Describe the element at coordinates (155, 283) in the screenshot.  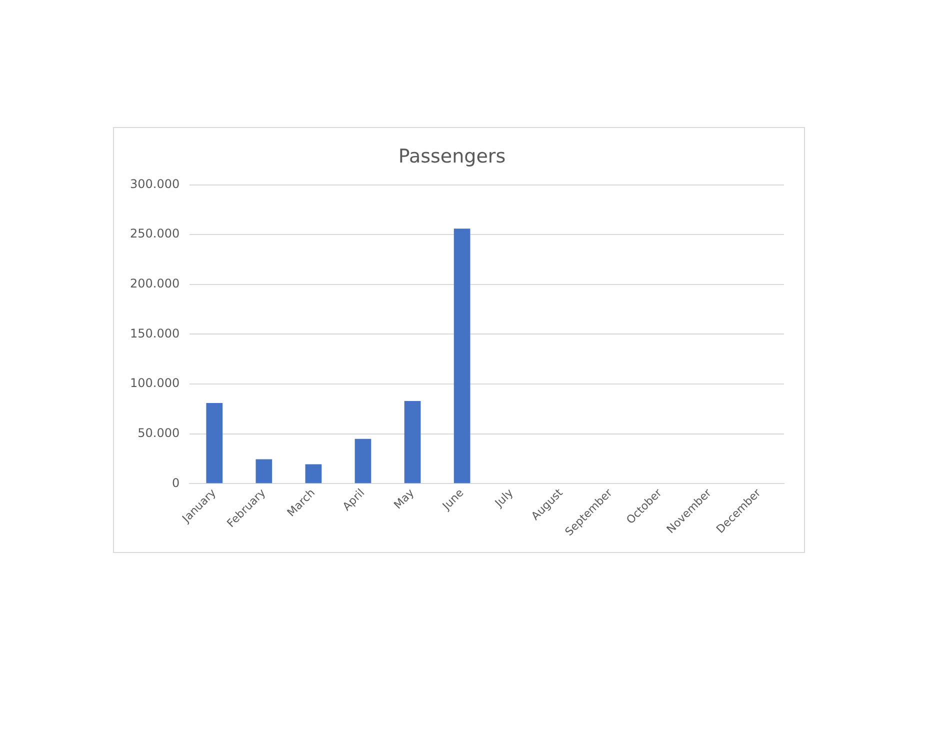
I see `y-tick-label: 200.000` at that location.